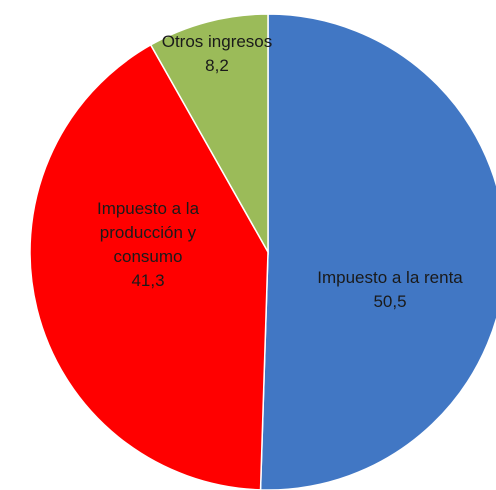  What do you see at coordinates (390, 290) in the screenshot?
I see `slice-label: Impuesto a la renta 50,5` at bounding box center [390, 290].